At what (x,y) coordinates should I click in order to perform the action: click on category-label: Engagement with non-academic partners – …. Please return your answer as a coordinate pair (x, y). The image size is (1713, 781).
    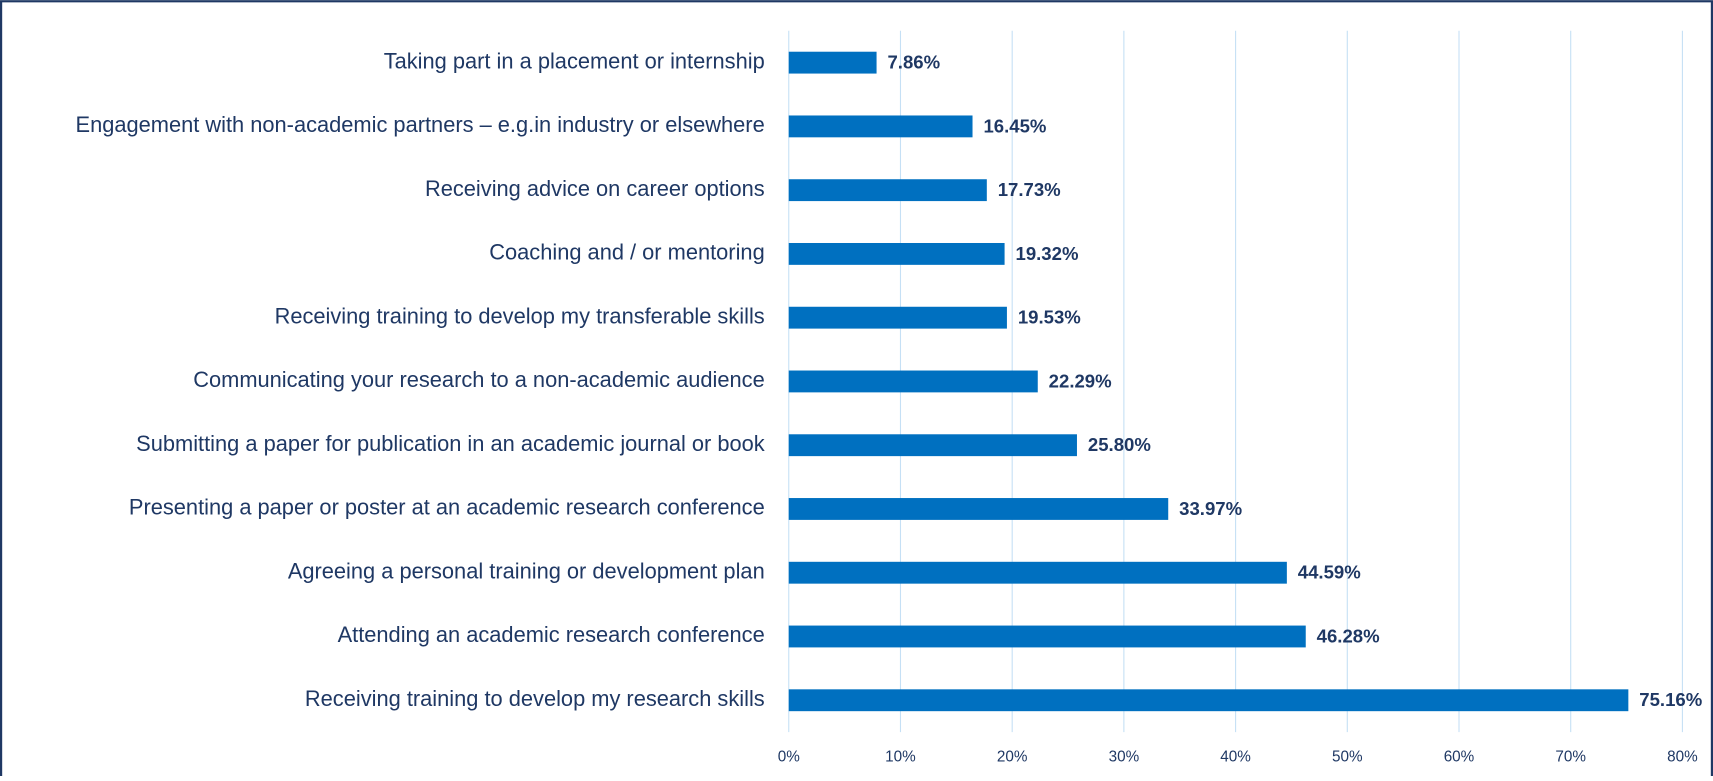
    Looking at the image, I should click on (420, 124).